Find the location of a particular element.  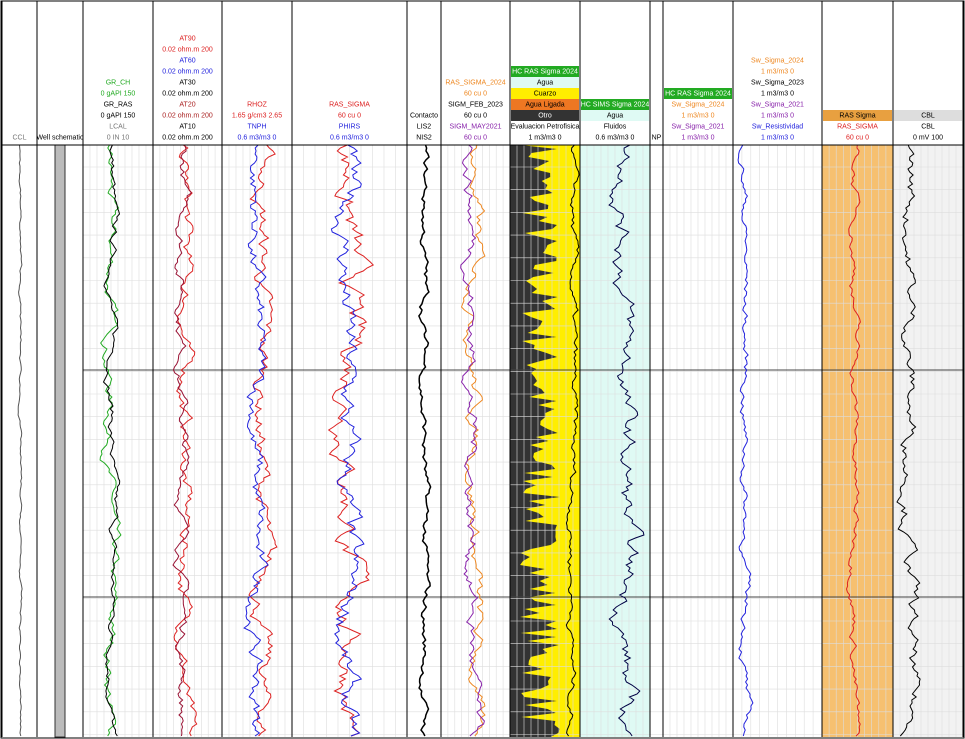

track-header: Agua Ligada is located at coordinates (544, 104).